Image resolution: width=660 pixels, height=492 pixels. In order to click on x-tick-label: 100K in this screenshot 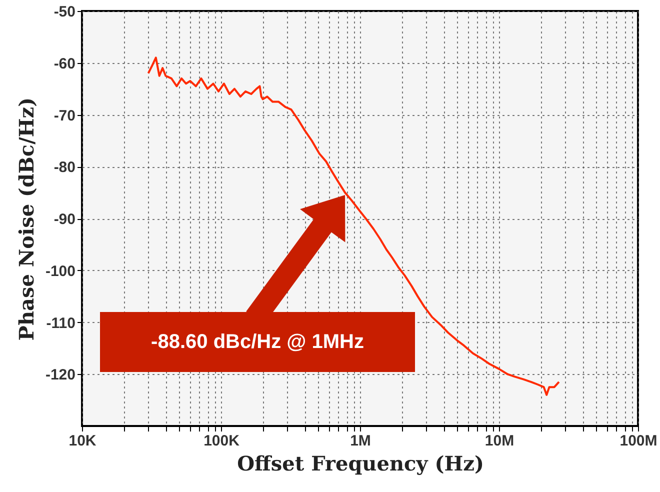, I will do `click(222, 441)`.